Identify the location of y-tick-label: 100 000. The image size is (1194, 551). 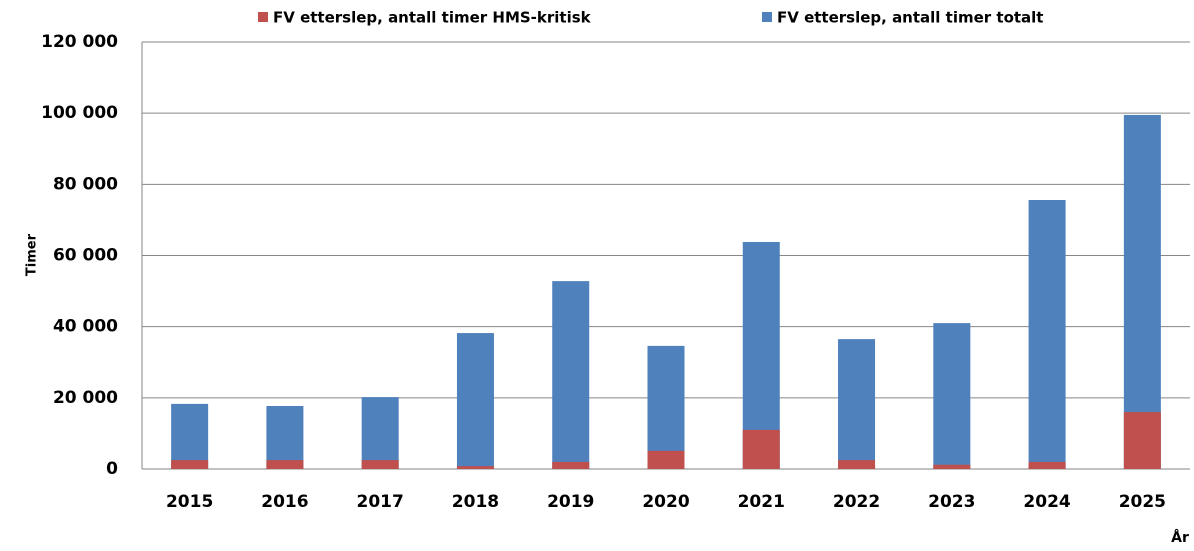
(79, 113).